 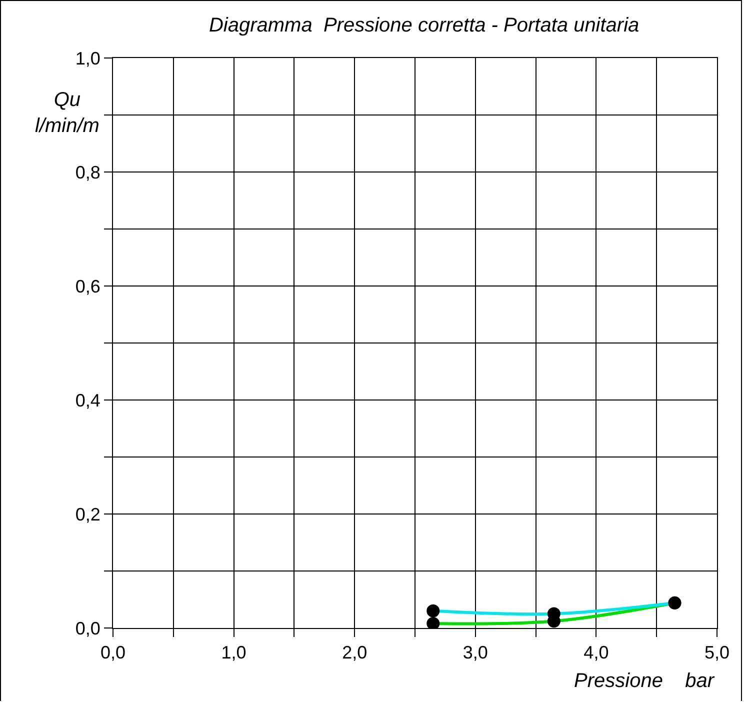 What do you see at coordinates (645, 681) in the screenshot?
I see `x-axis-title: Pressione bar` at bounding box center [645, 681].